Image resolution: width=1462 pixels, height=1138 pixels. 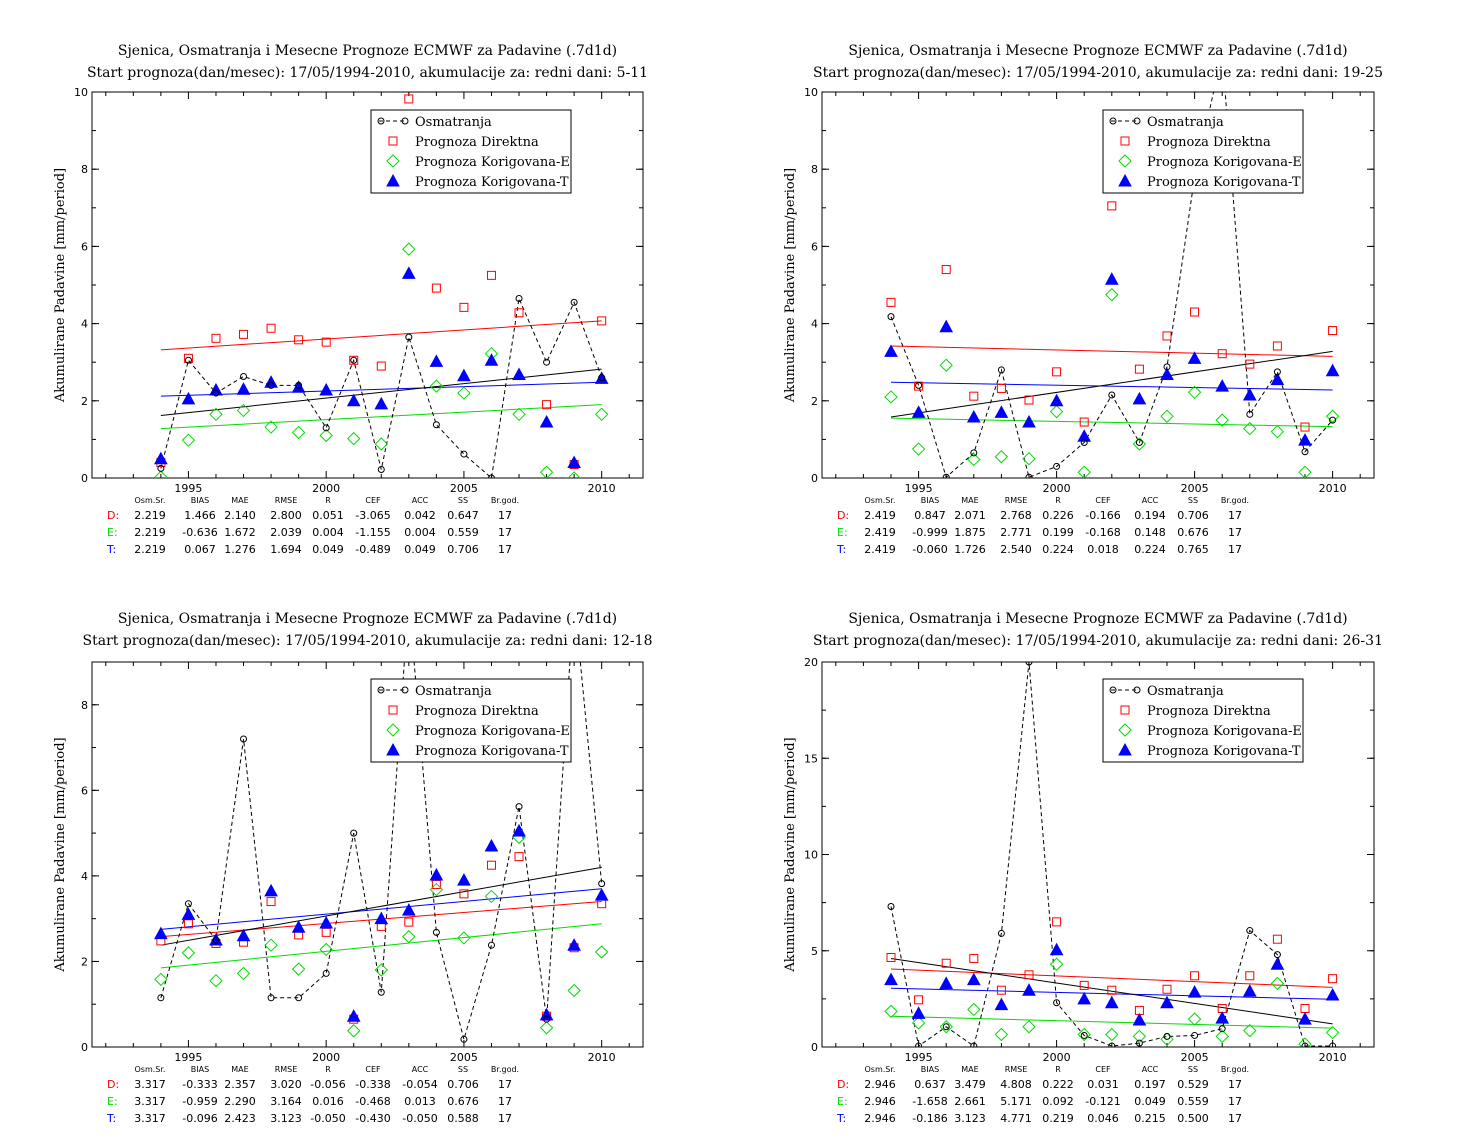 I want to click on stats-value: 2.039, so click(x=286, y=532).